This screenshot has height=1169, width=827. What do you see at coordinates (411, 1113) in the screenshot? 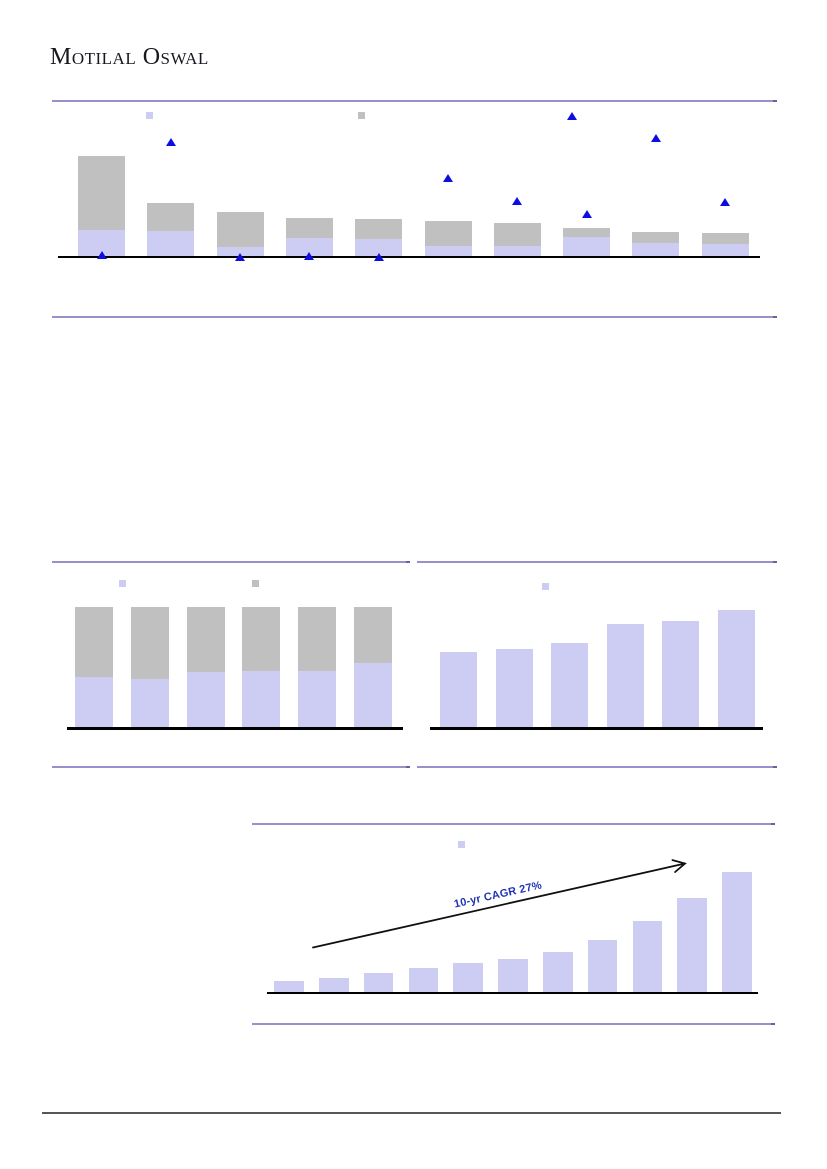
I see `footer-divider` at bounding box center [411, 1113].